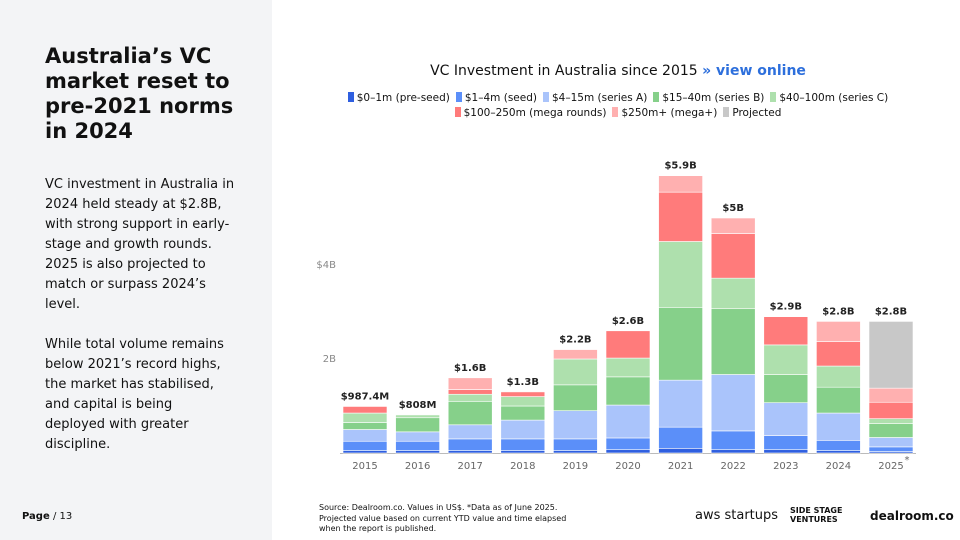 The height and width of the screenshot is (540, 960). I want to click on x-tick-label: 2019, so click(575, 466).